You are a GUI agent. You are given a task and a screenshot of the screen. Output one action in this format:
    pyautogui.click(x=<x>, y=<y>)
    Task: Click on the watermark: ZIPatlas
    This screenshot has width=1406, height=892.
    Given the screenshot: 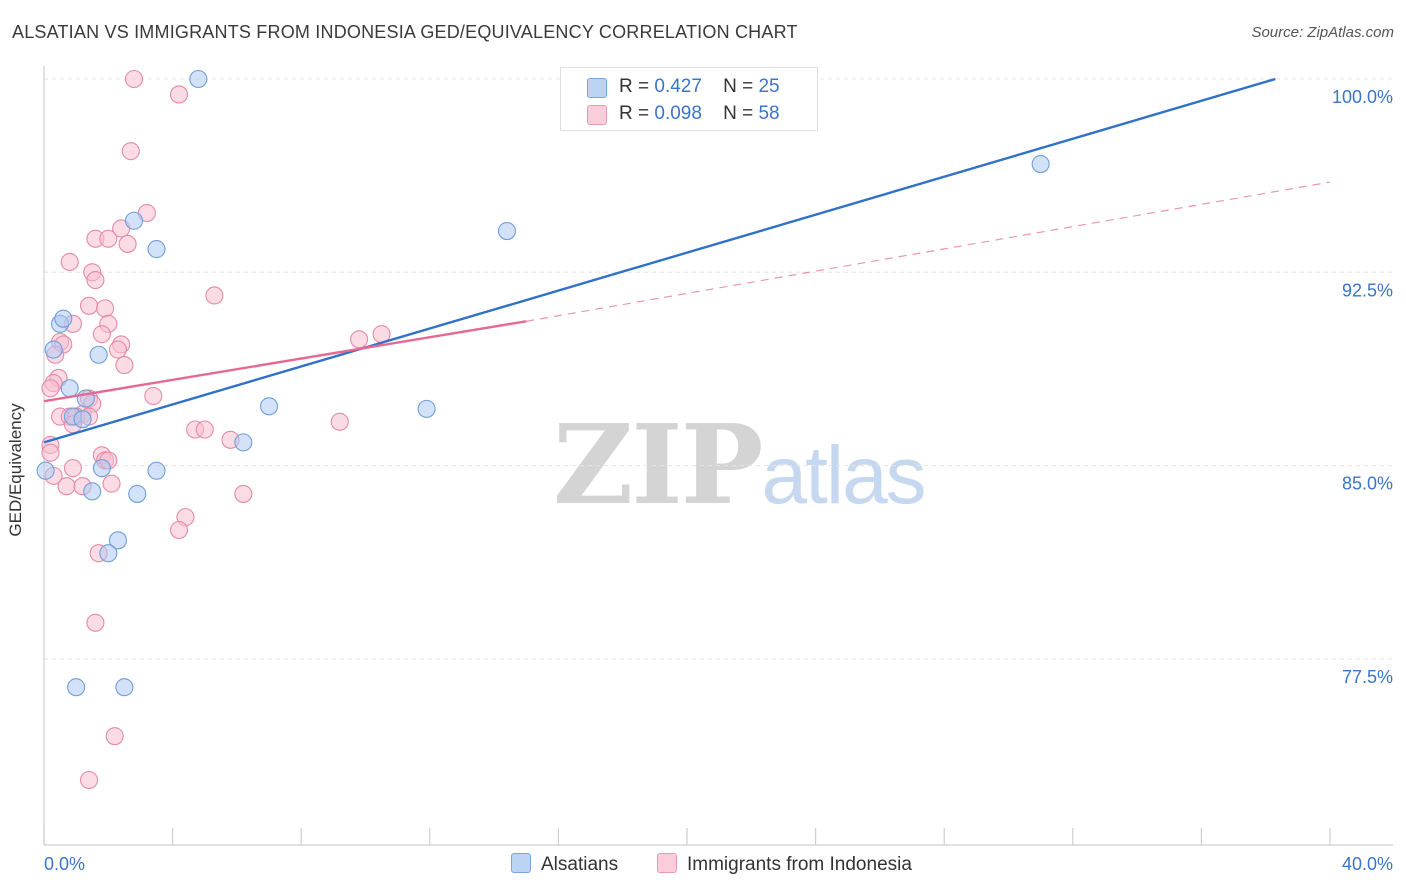 What is the action you would take?
    pyautogui.click(x=740, y=464)
    